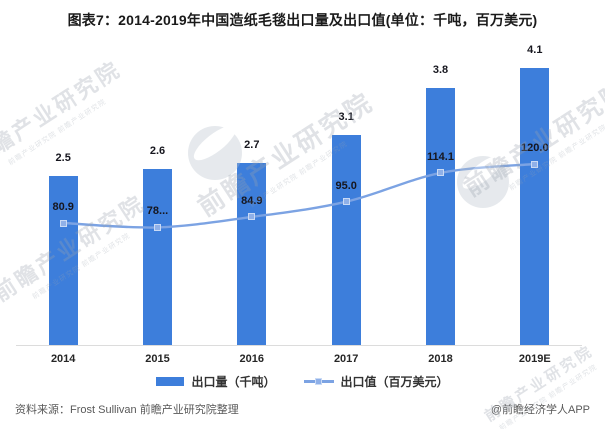  What do you see at coordinates (440, 216) in the screenshot?
I see `bar-2018` at bounding box center [440, 216].